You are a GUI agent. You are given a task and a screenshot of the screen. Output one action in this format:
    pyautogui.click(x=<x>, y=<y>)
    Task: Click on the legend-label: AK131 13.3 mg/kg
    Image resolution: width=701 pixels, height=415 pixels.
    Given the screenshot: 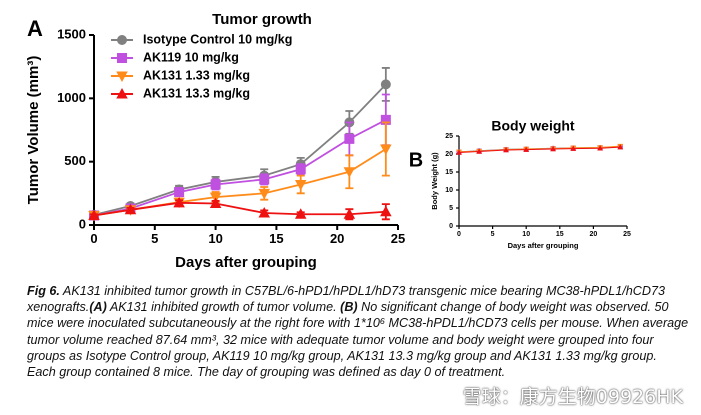 What is the action you would take?
    pyautogui.click(x=196, y=93)
    